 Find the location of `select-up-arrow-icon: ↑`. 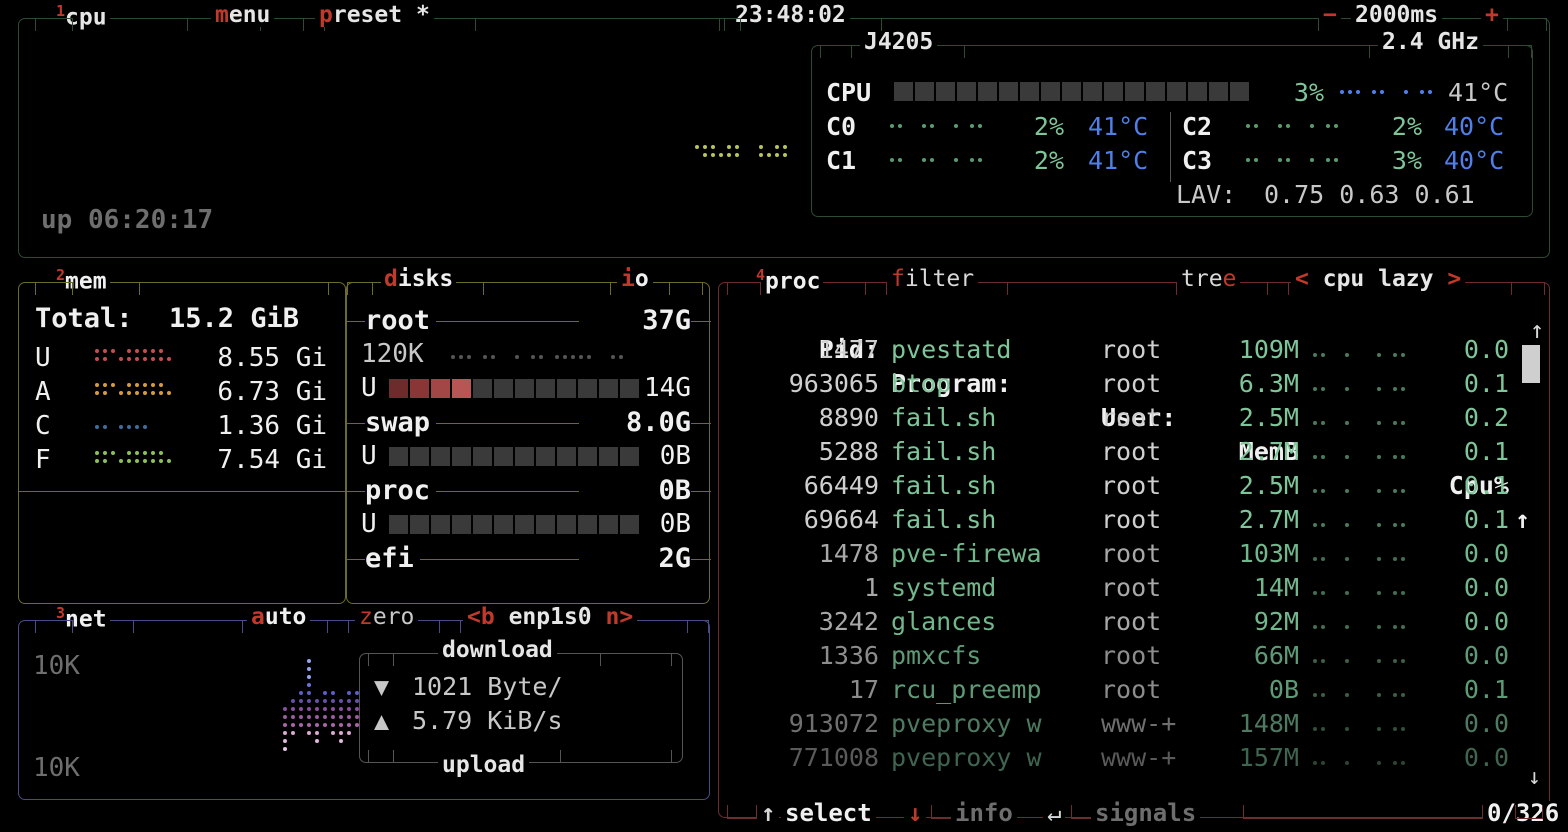

select-up-arrow-icon: ↑ is located at coordinates (768, 813).